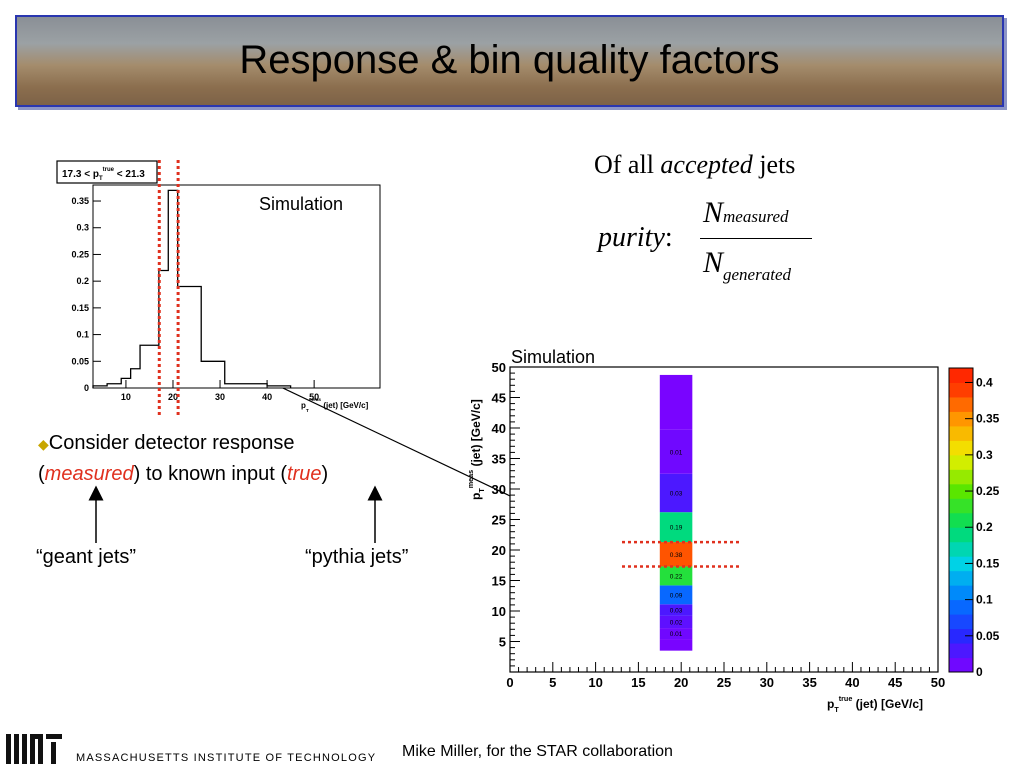  What do you see at coordinates (499, 611) in the screenshot?
I see `heatmap-ytick-label: 10` at bounding box center [499, 611].